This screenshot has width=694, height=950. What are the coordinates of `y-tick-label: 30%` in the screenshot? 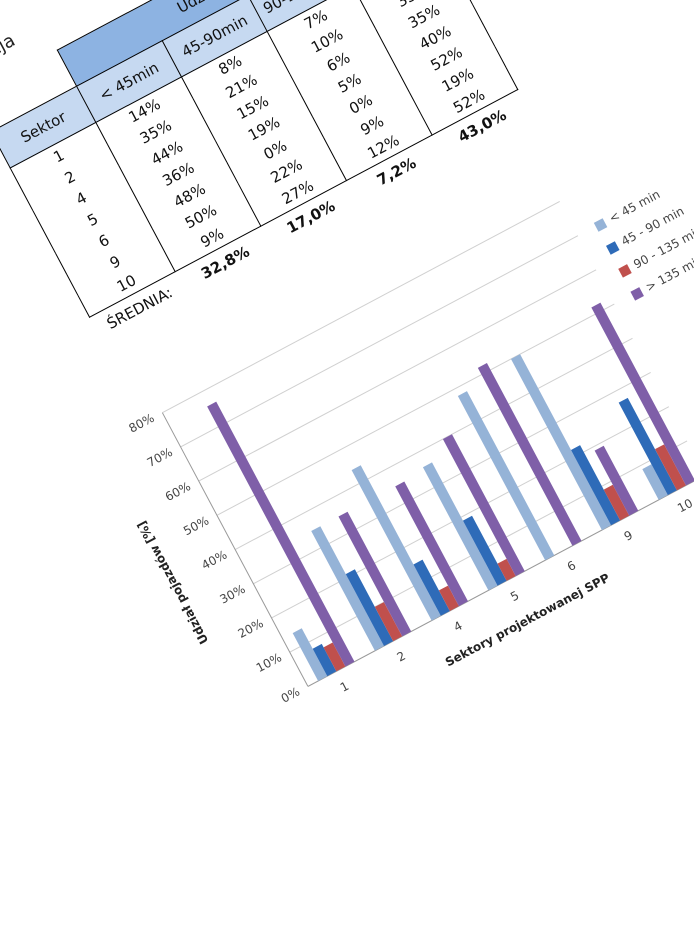 It's located at (232, 594).